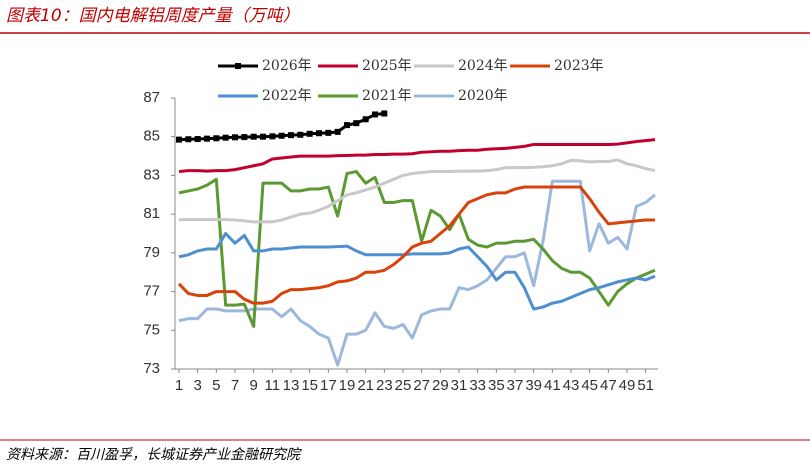 The width and height of the screenshot is (810, 467). What do you see at coordinates (151, 252) in the screenshot?
I see `y-tick-label: 79` at bounding box center [151, 252].